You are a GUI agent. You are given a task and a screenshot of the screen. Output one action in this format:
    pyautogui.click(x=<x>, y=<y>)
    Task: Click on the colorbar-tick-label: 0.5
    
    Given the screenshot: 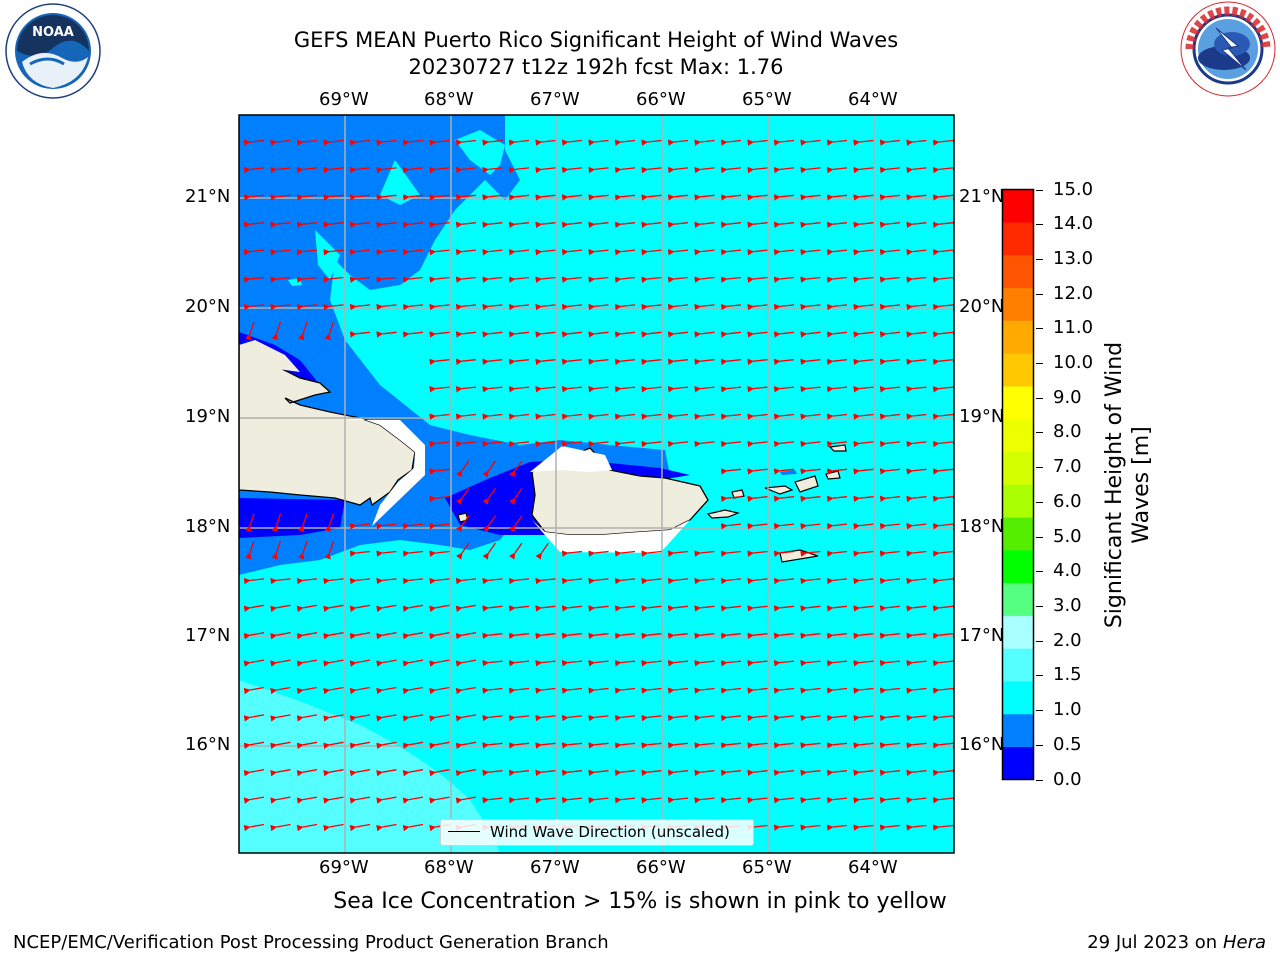 What is the action you would take?
    pyautogui.click(x=1067, y=744)
    